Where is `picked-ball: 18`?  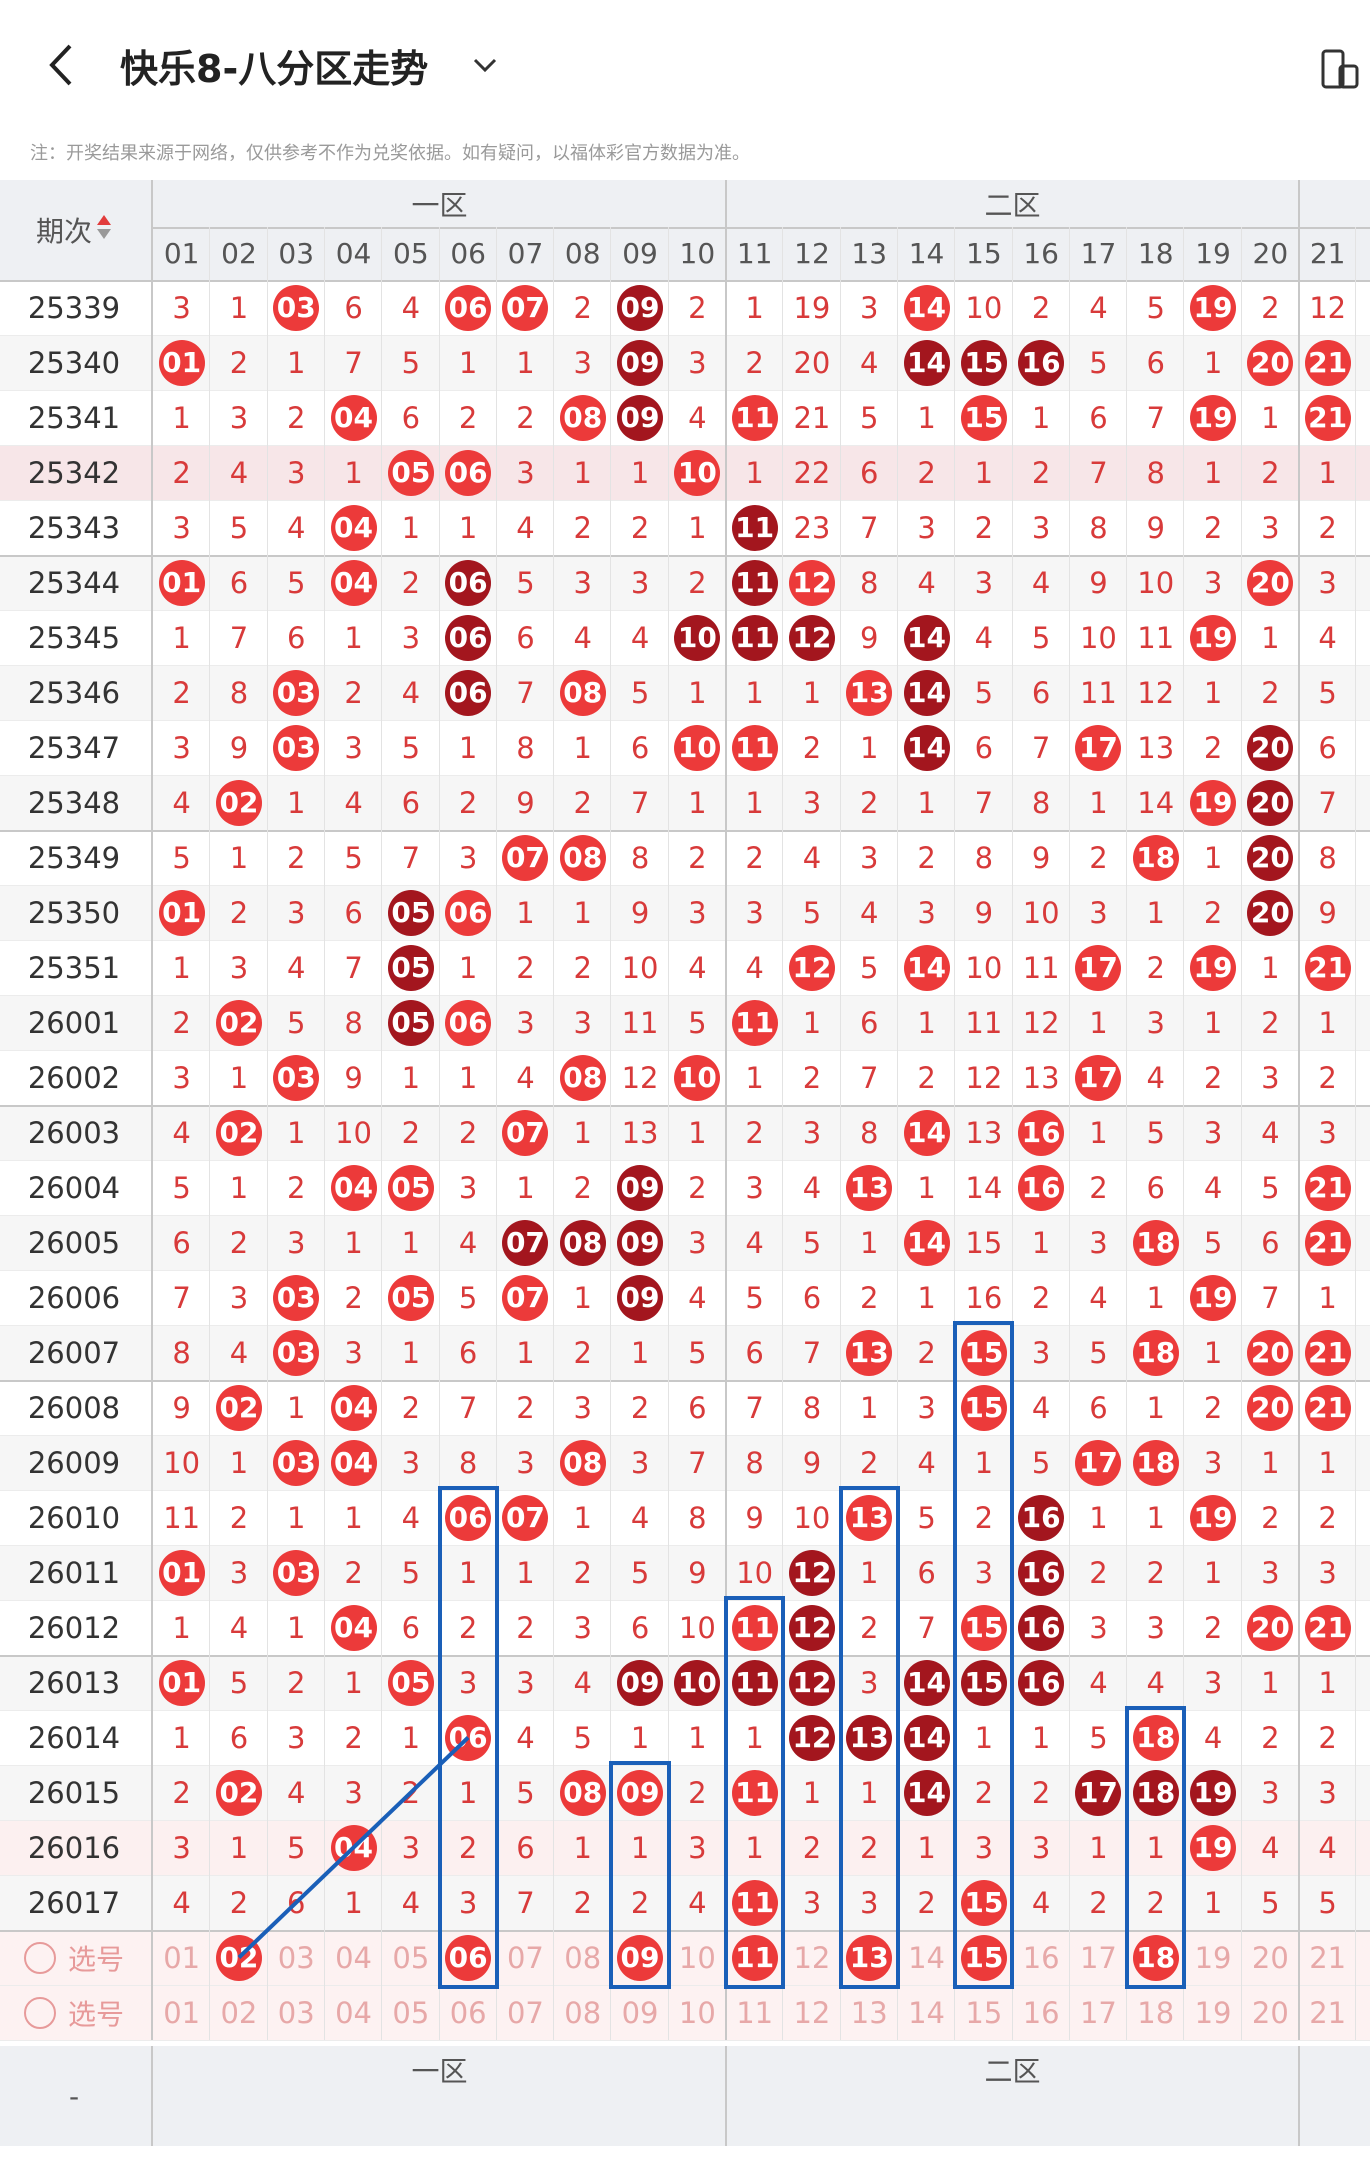
picked-ball: 18 is located at coordinates (1155, 1957).